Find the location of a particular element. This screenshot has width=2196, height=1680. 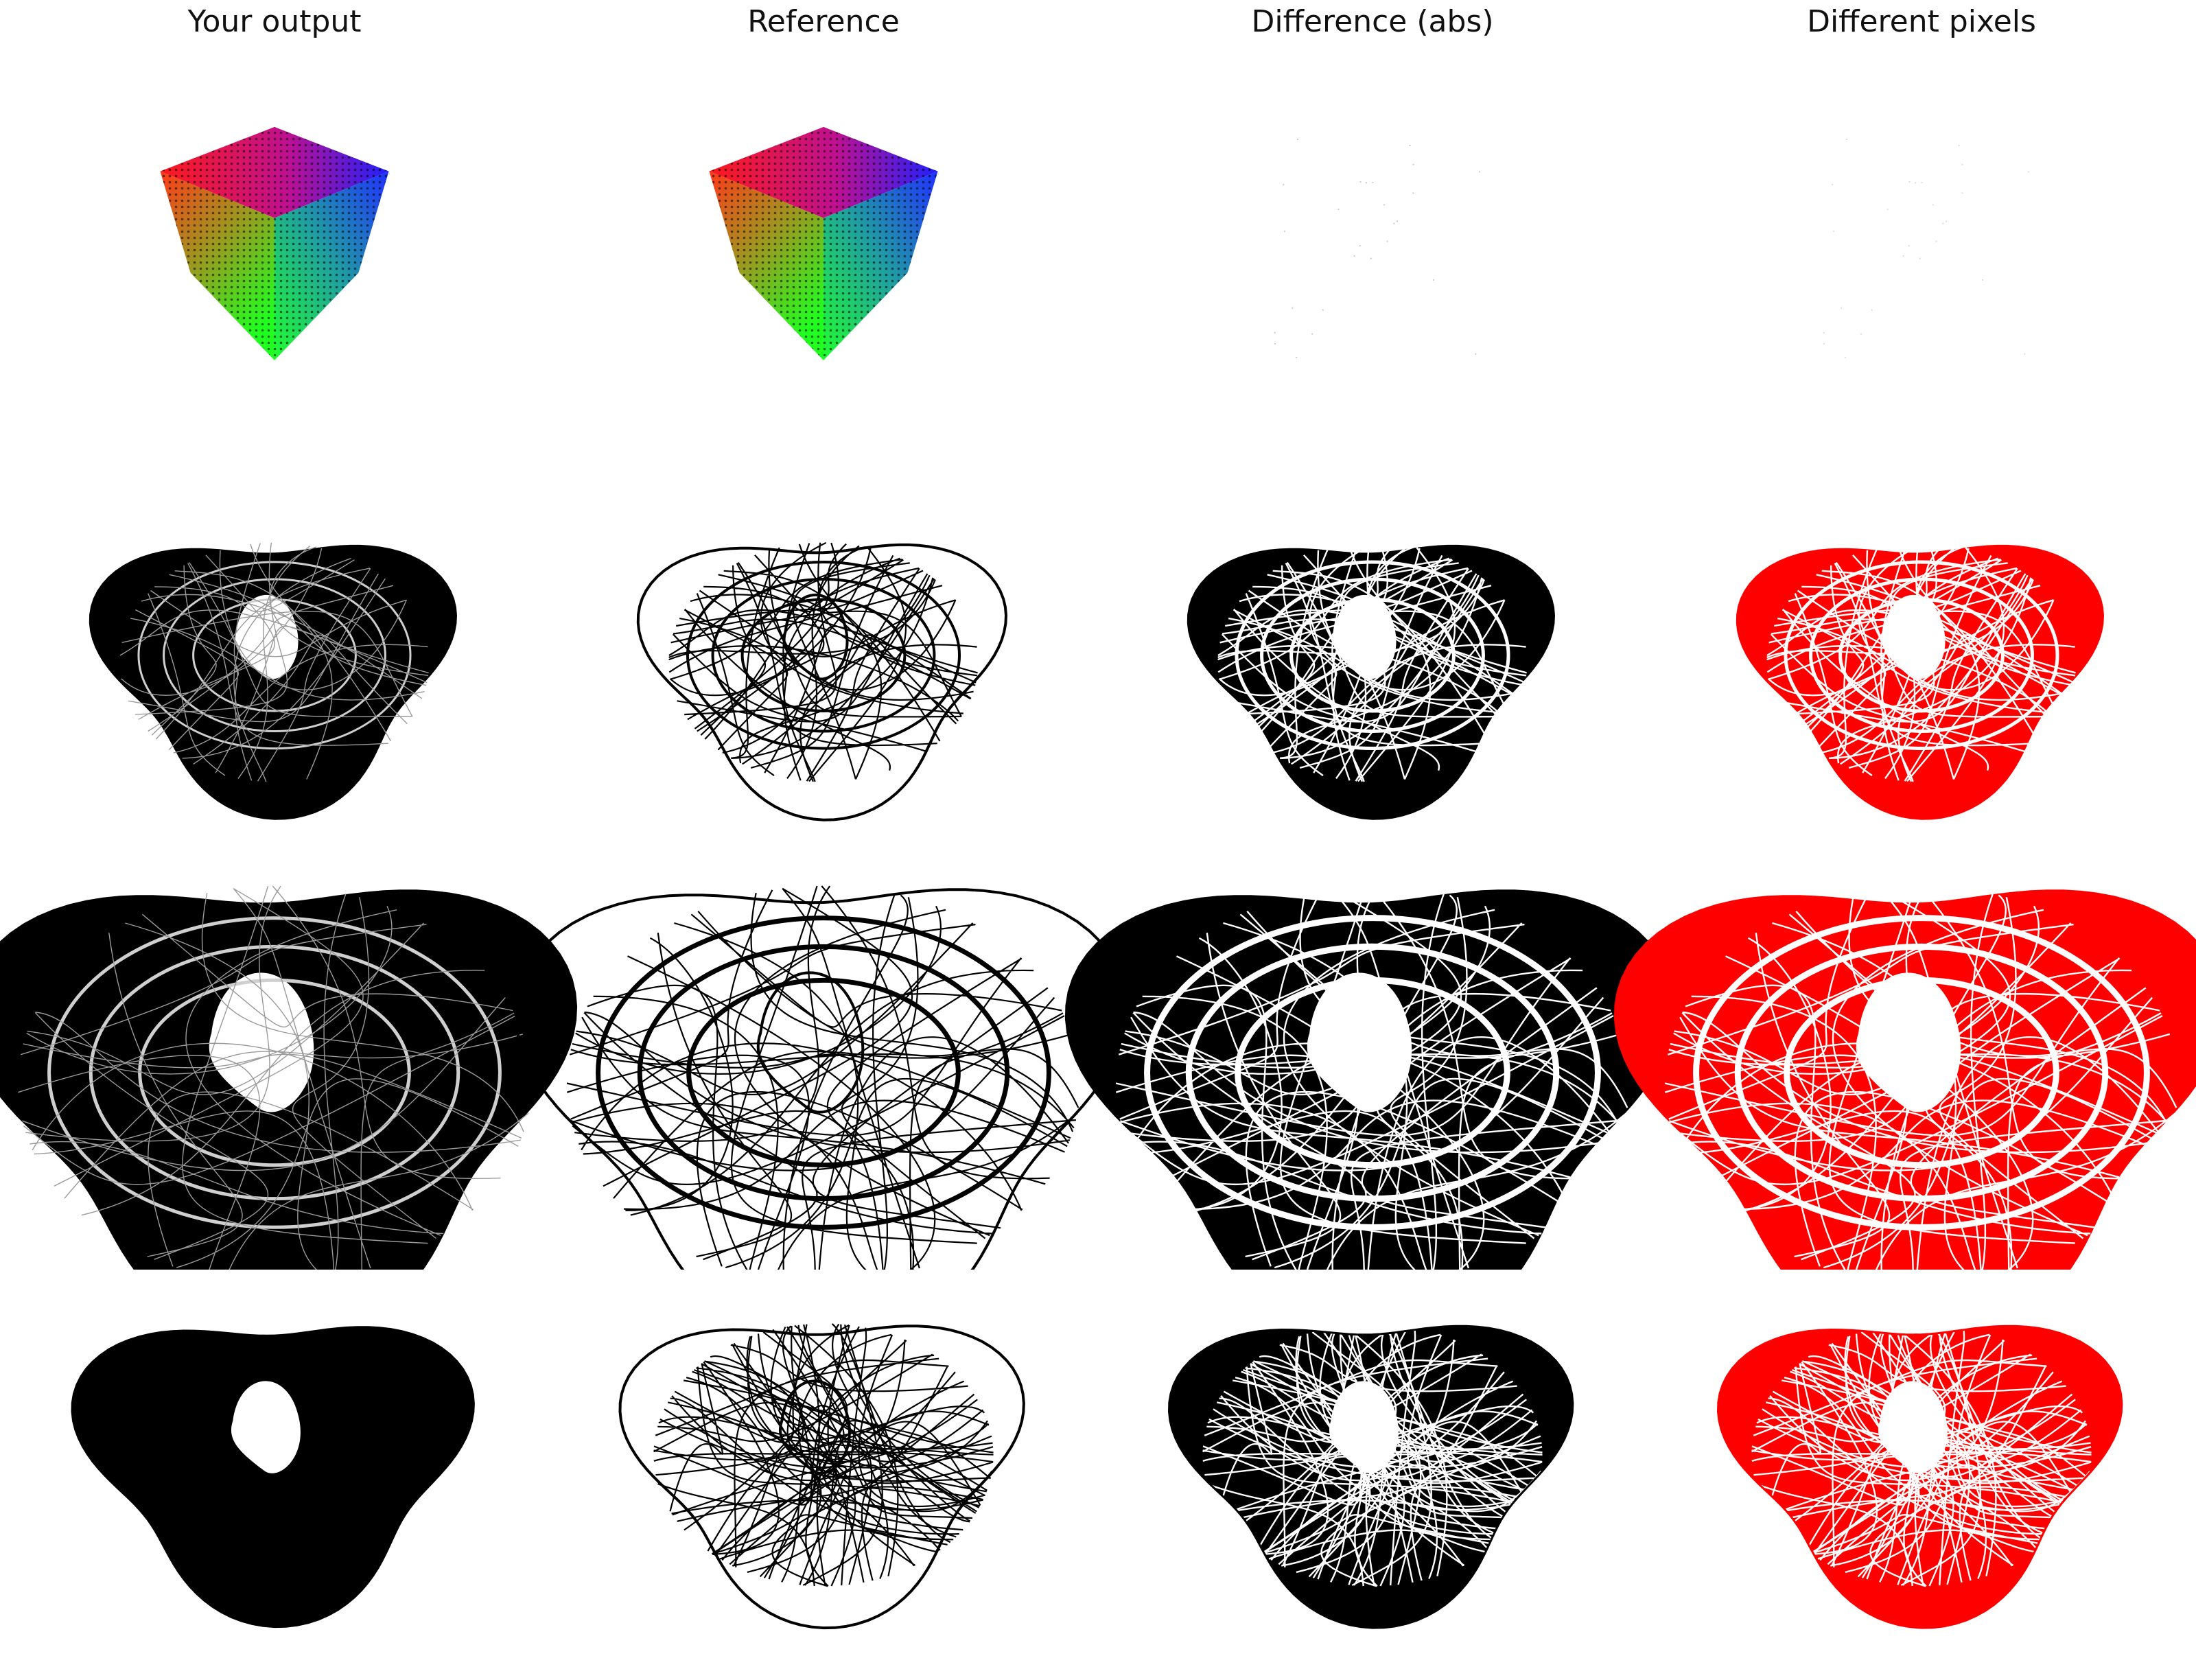

torus-wireframe-dense-output is located at coordinates (273, 1477).